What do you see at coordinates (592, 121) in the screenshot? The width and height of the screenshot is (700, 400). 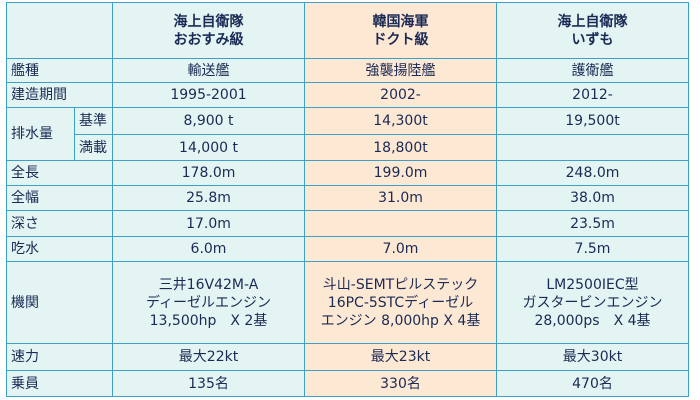 I see `cell-standard-displacement-izumo: 19,500t` at bounding box center [592, 121].